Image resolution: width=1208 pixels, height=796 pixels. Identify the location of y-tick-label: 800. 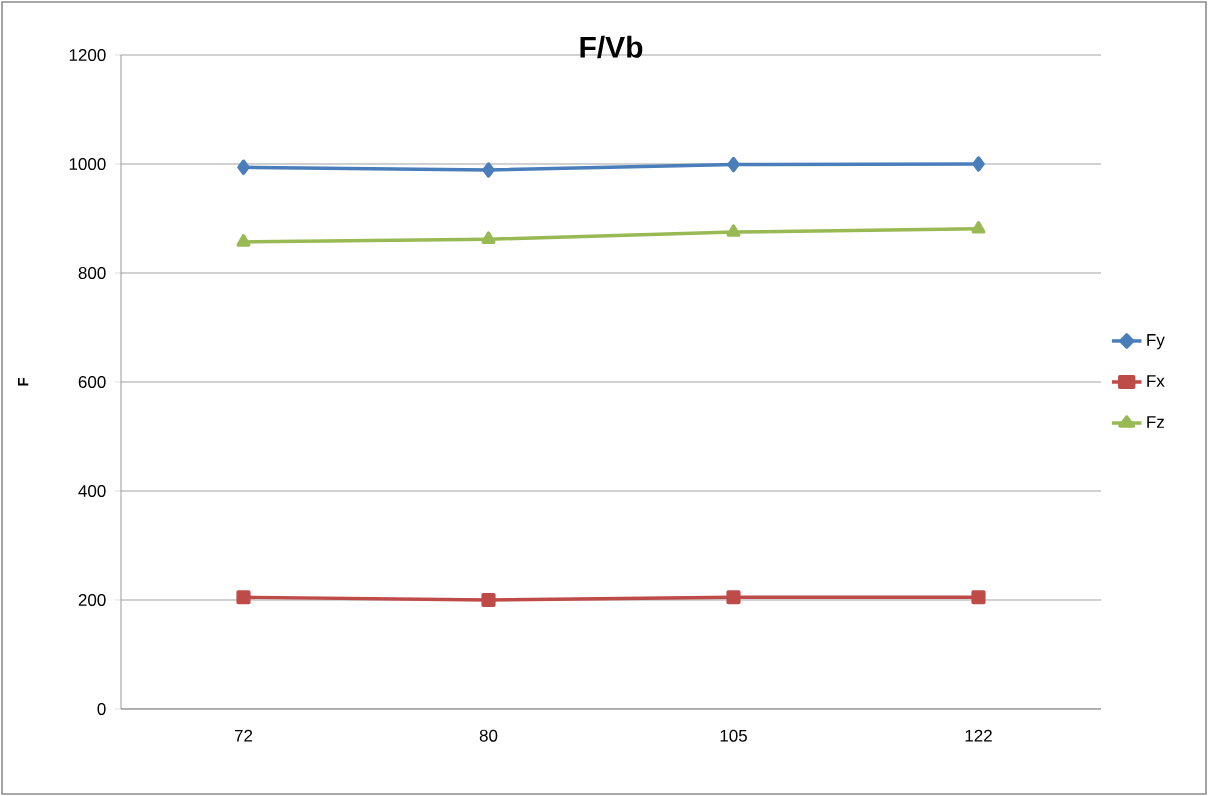
(92, 273).